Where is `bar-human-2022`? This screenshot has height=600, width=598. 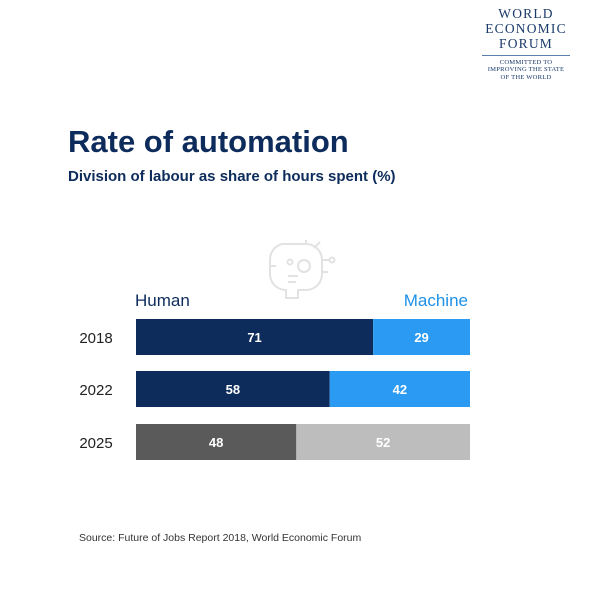 bar-human-2022 is located at coordinates (233, 389).